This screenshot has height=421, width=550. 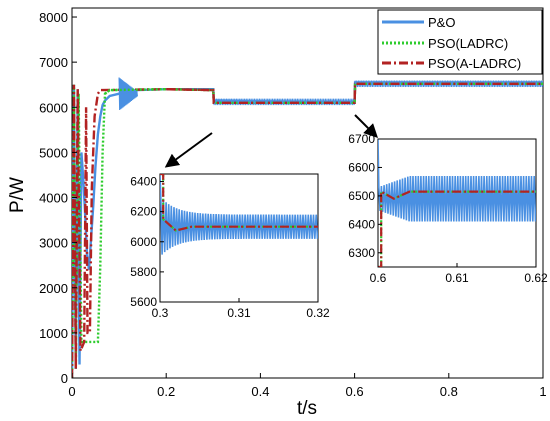 I want to click on inset-0-x-tick-label-0: 0.3, so click(x=160, y=313).